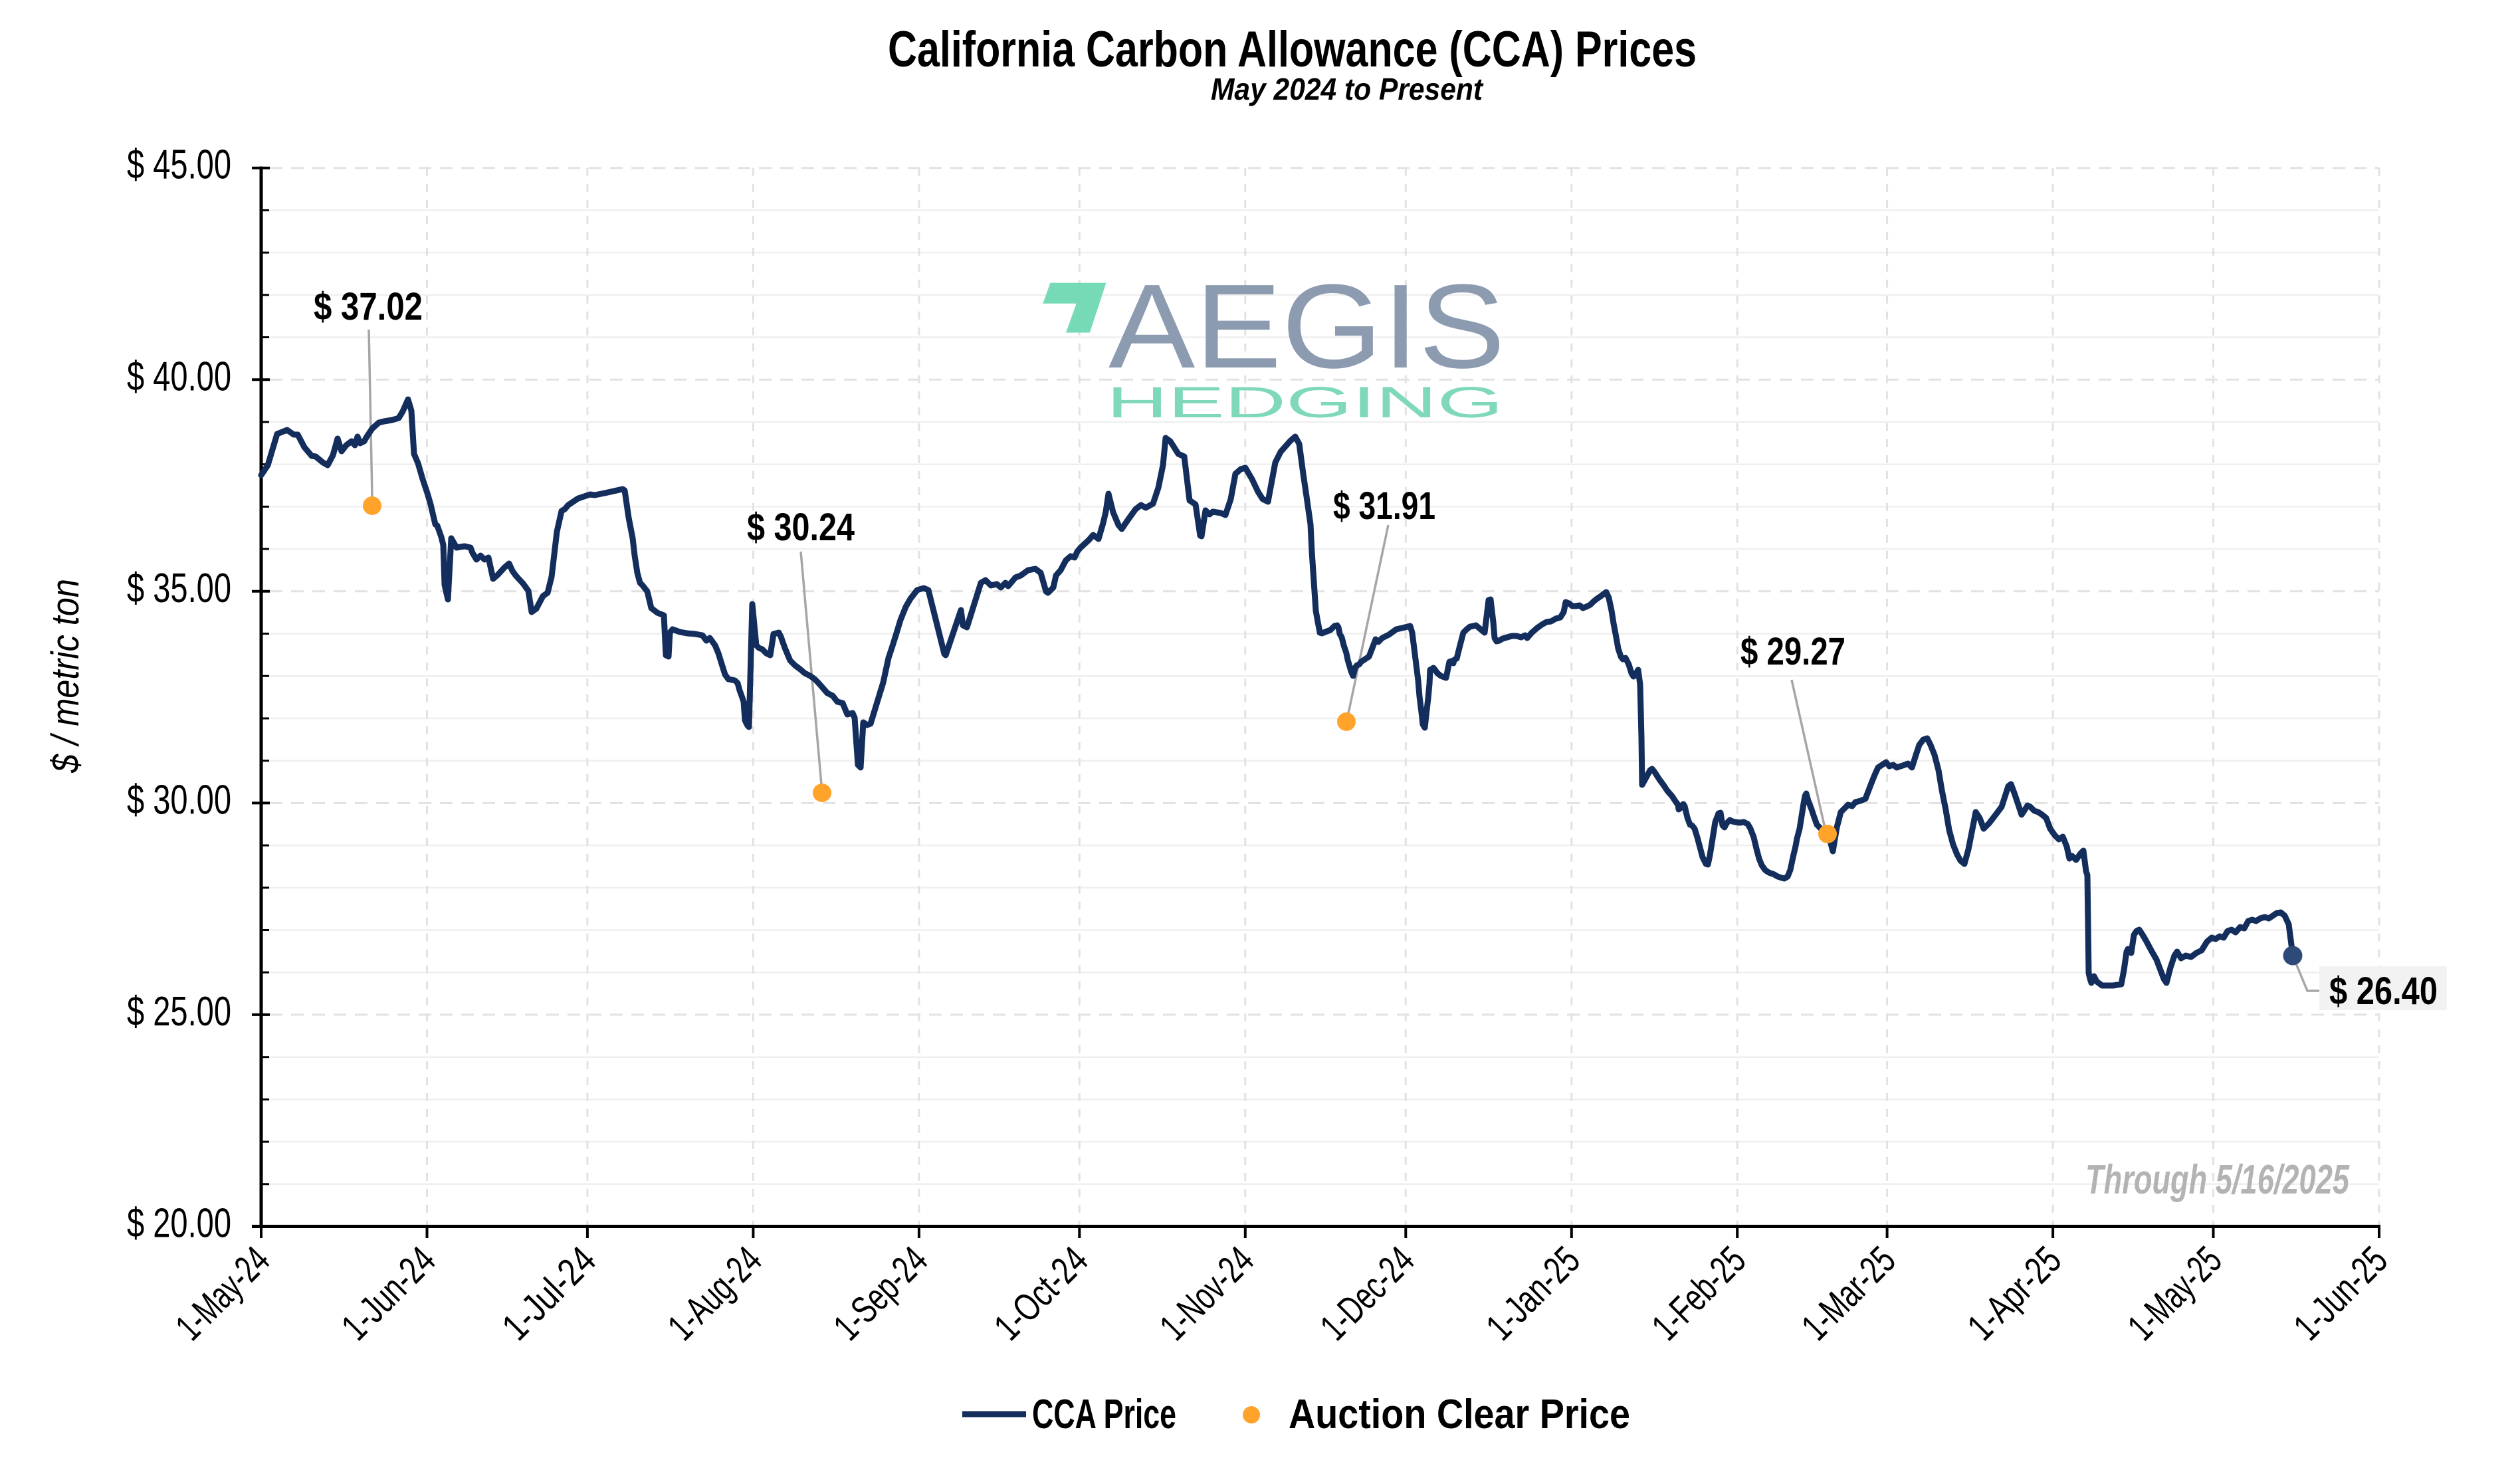 The height and width of the screenshot is (1462, 2520). Describe the element at coordinates (179, 1012) in the screenshot. I see `svg-text: $ 25.00` at that location.